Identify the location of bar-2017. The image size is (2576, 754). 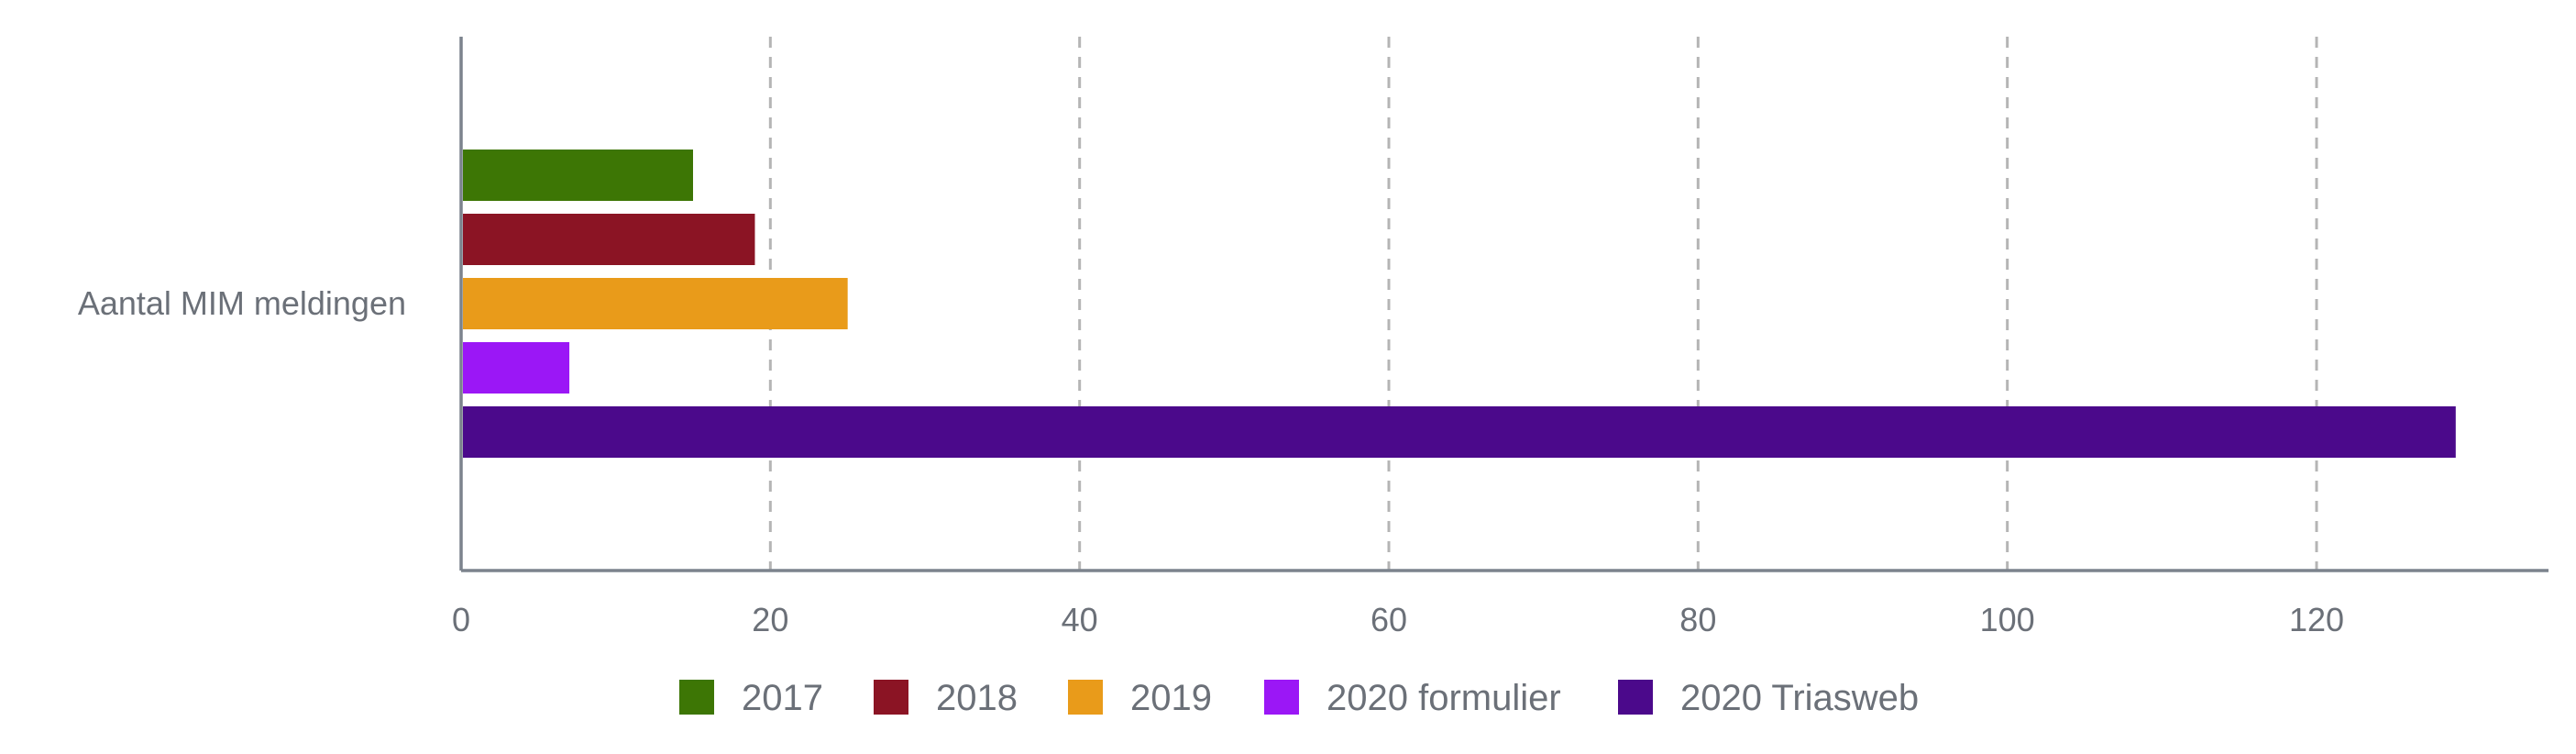
(578, 176).